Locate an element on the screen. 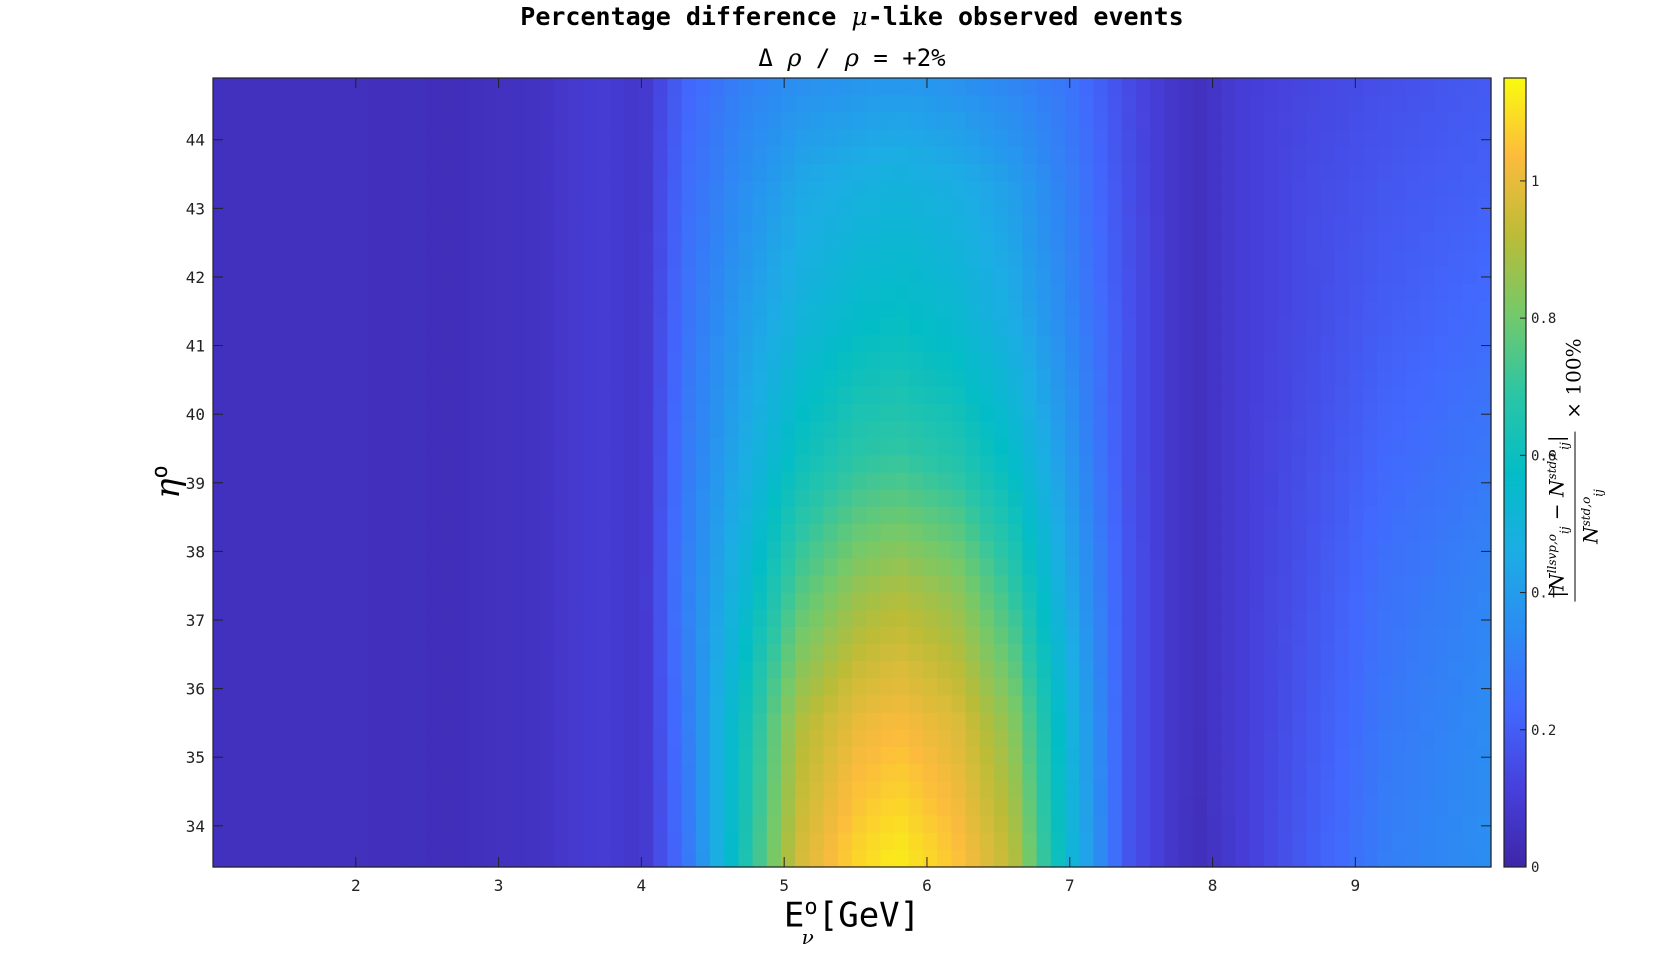 This screenshot has width=1680, height=958. x-tick-label: 7 is located at coordinates (1070, 885).